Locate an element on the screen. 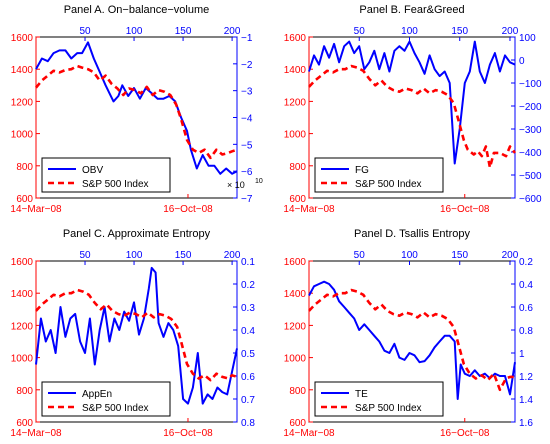 Image resolution: width=550 pixels, height=444 pixels. right-tick-label: −600 is located at coordinates (530, 199).